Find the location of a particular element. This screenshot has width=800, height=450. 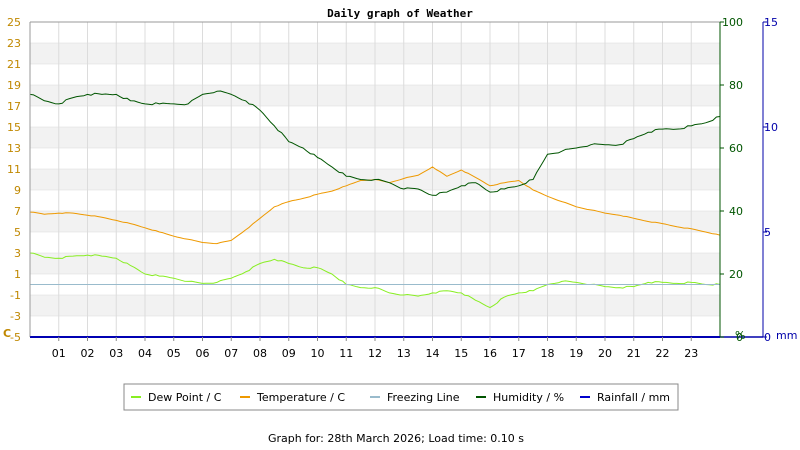

right-axis-rainfall: 0 5 10 15 is located at coordinates (770, 180).